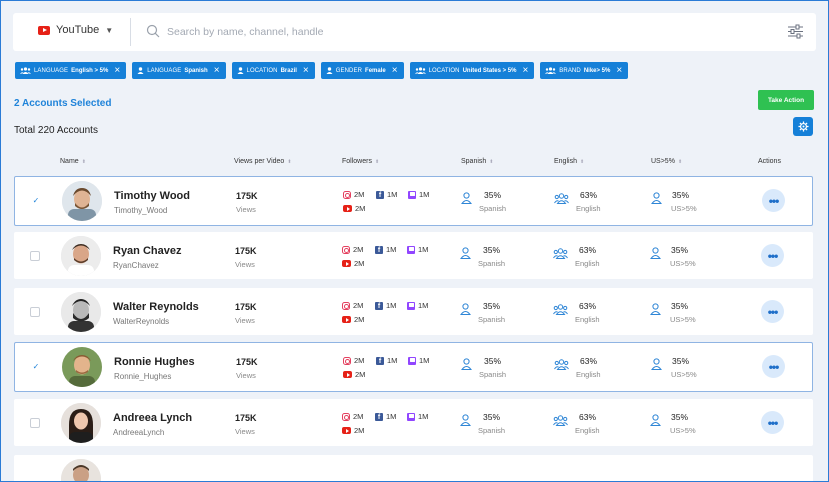  Describe the element at coordinates (90, 70) in the screenshot. I see `chip-value: English > 5%` at that location.